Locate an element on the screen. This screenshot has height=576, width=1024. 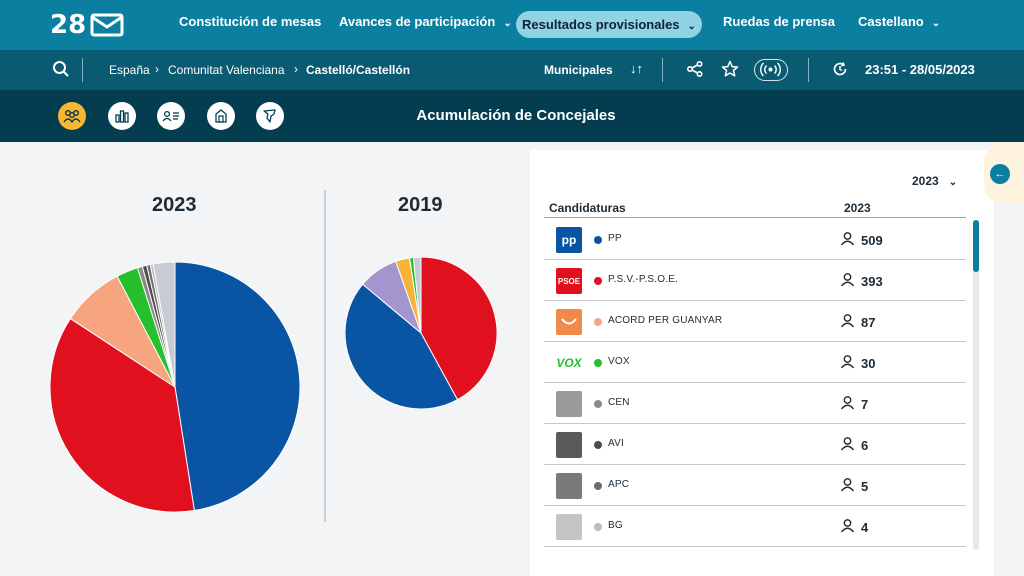
table-row: CEN 7 is located at coordinates (755, 403).